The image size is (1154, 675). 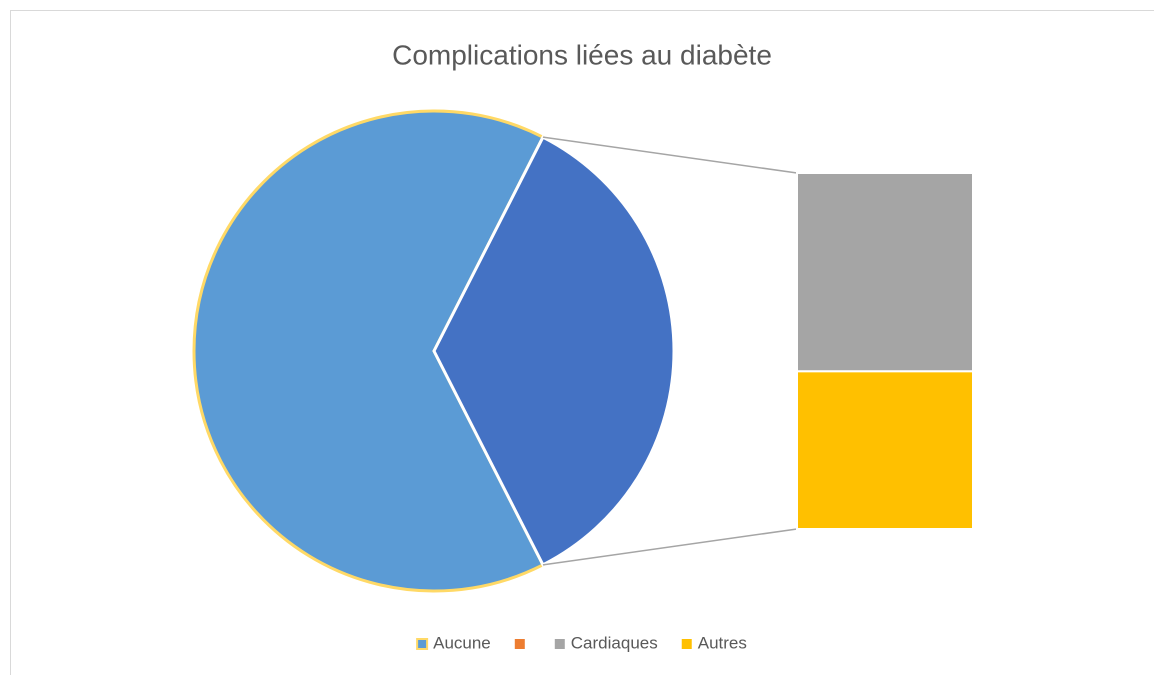 I want to click on legend-label: Cardiaques, so click(x=614, y=642).